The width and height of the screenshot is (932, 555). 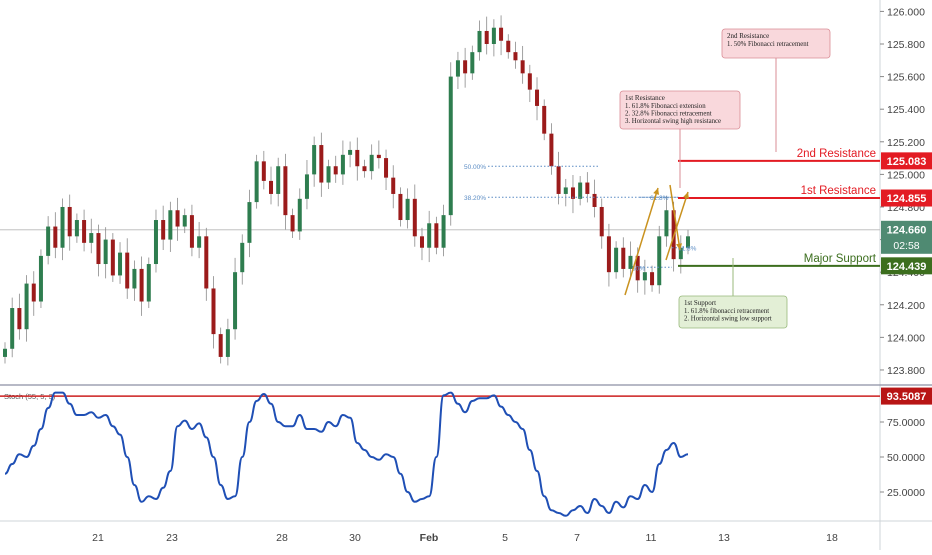 I want to click on level-name-label: Major Support, so click(x=840, y=259).